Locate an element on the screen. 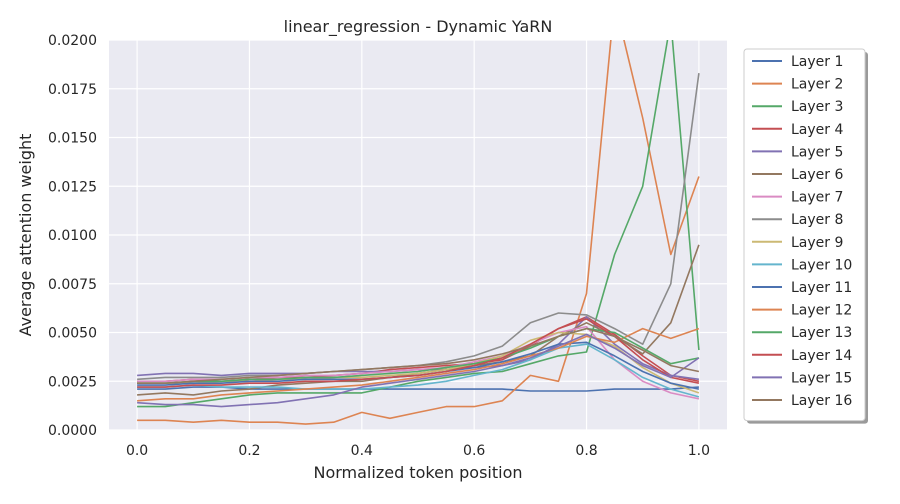 Image resolution: width=900 pixels, height=504 pixels. x-axis-label: Normalized token position is located at coordinates (417, 472).